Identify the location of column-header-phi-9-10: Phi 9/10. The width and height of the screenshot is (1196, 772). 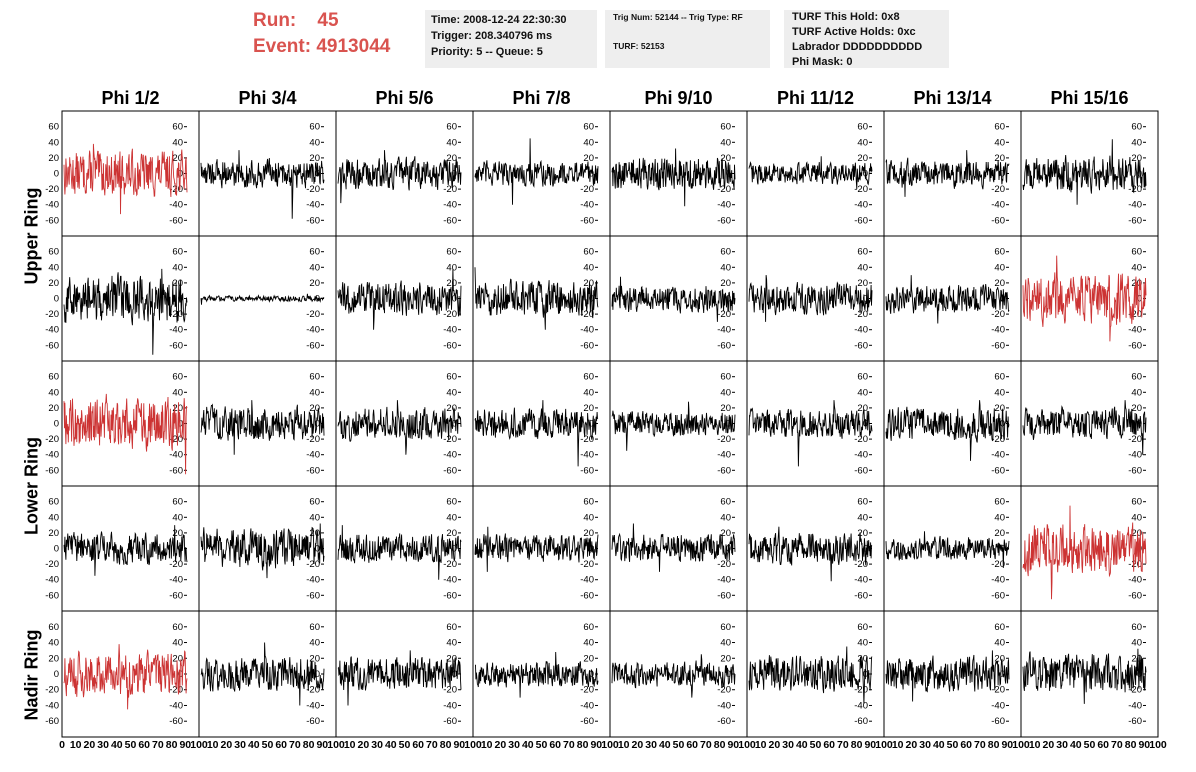
(678, 98).